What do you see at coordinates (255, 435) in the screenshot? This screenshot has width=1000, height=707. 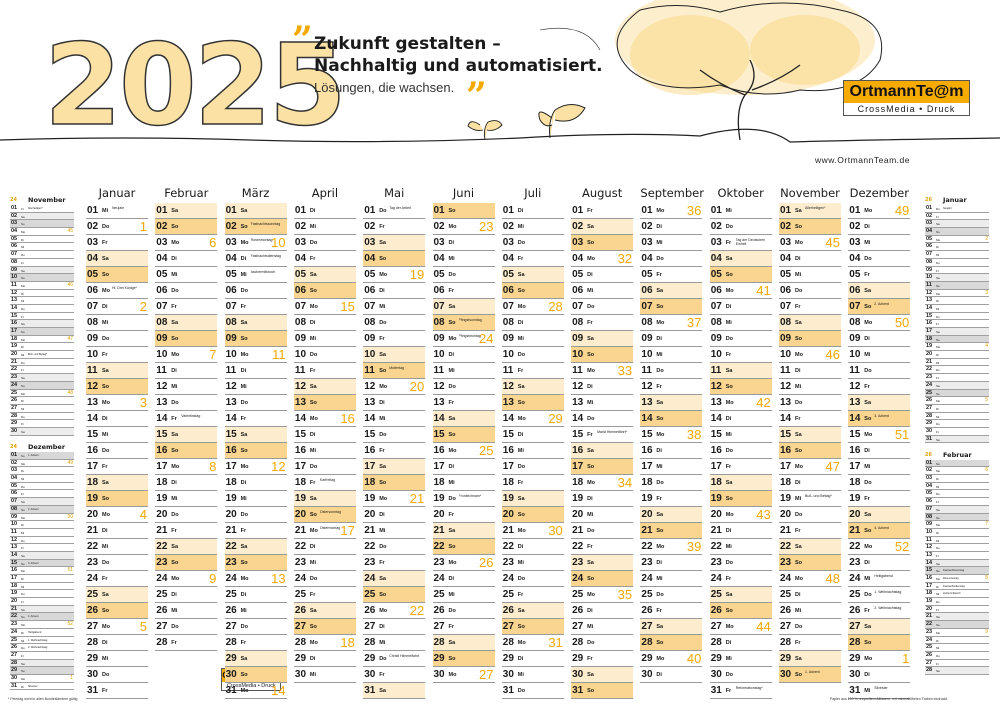 I see `day-row: 15 Sa` at bounding box center [255, 435].